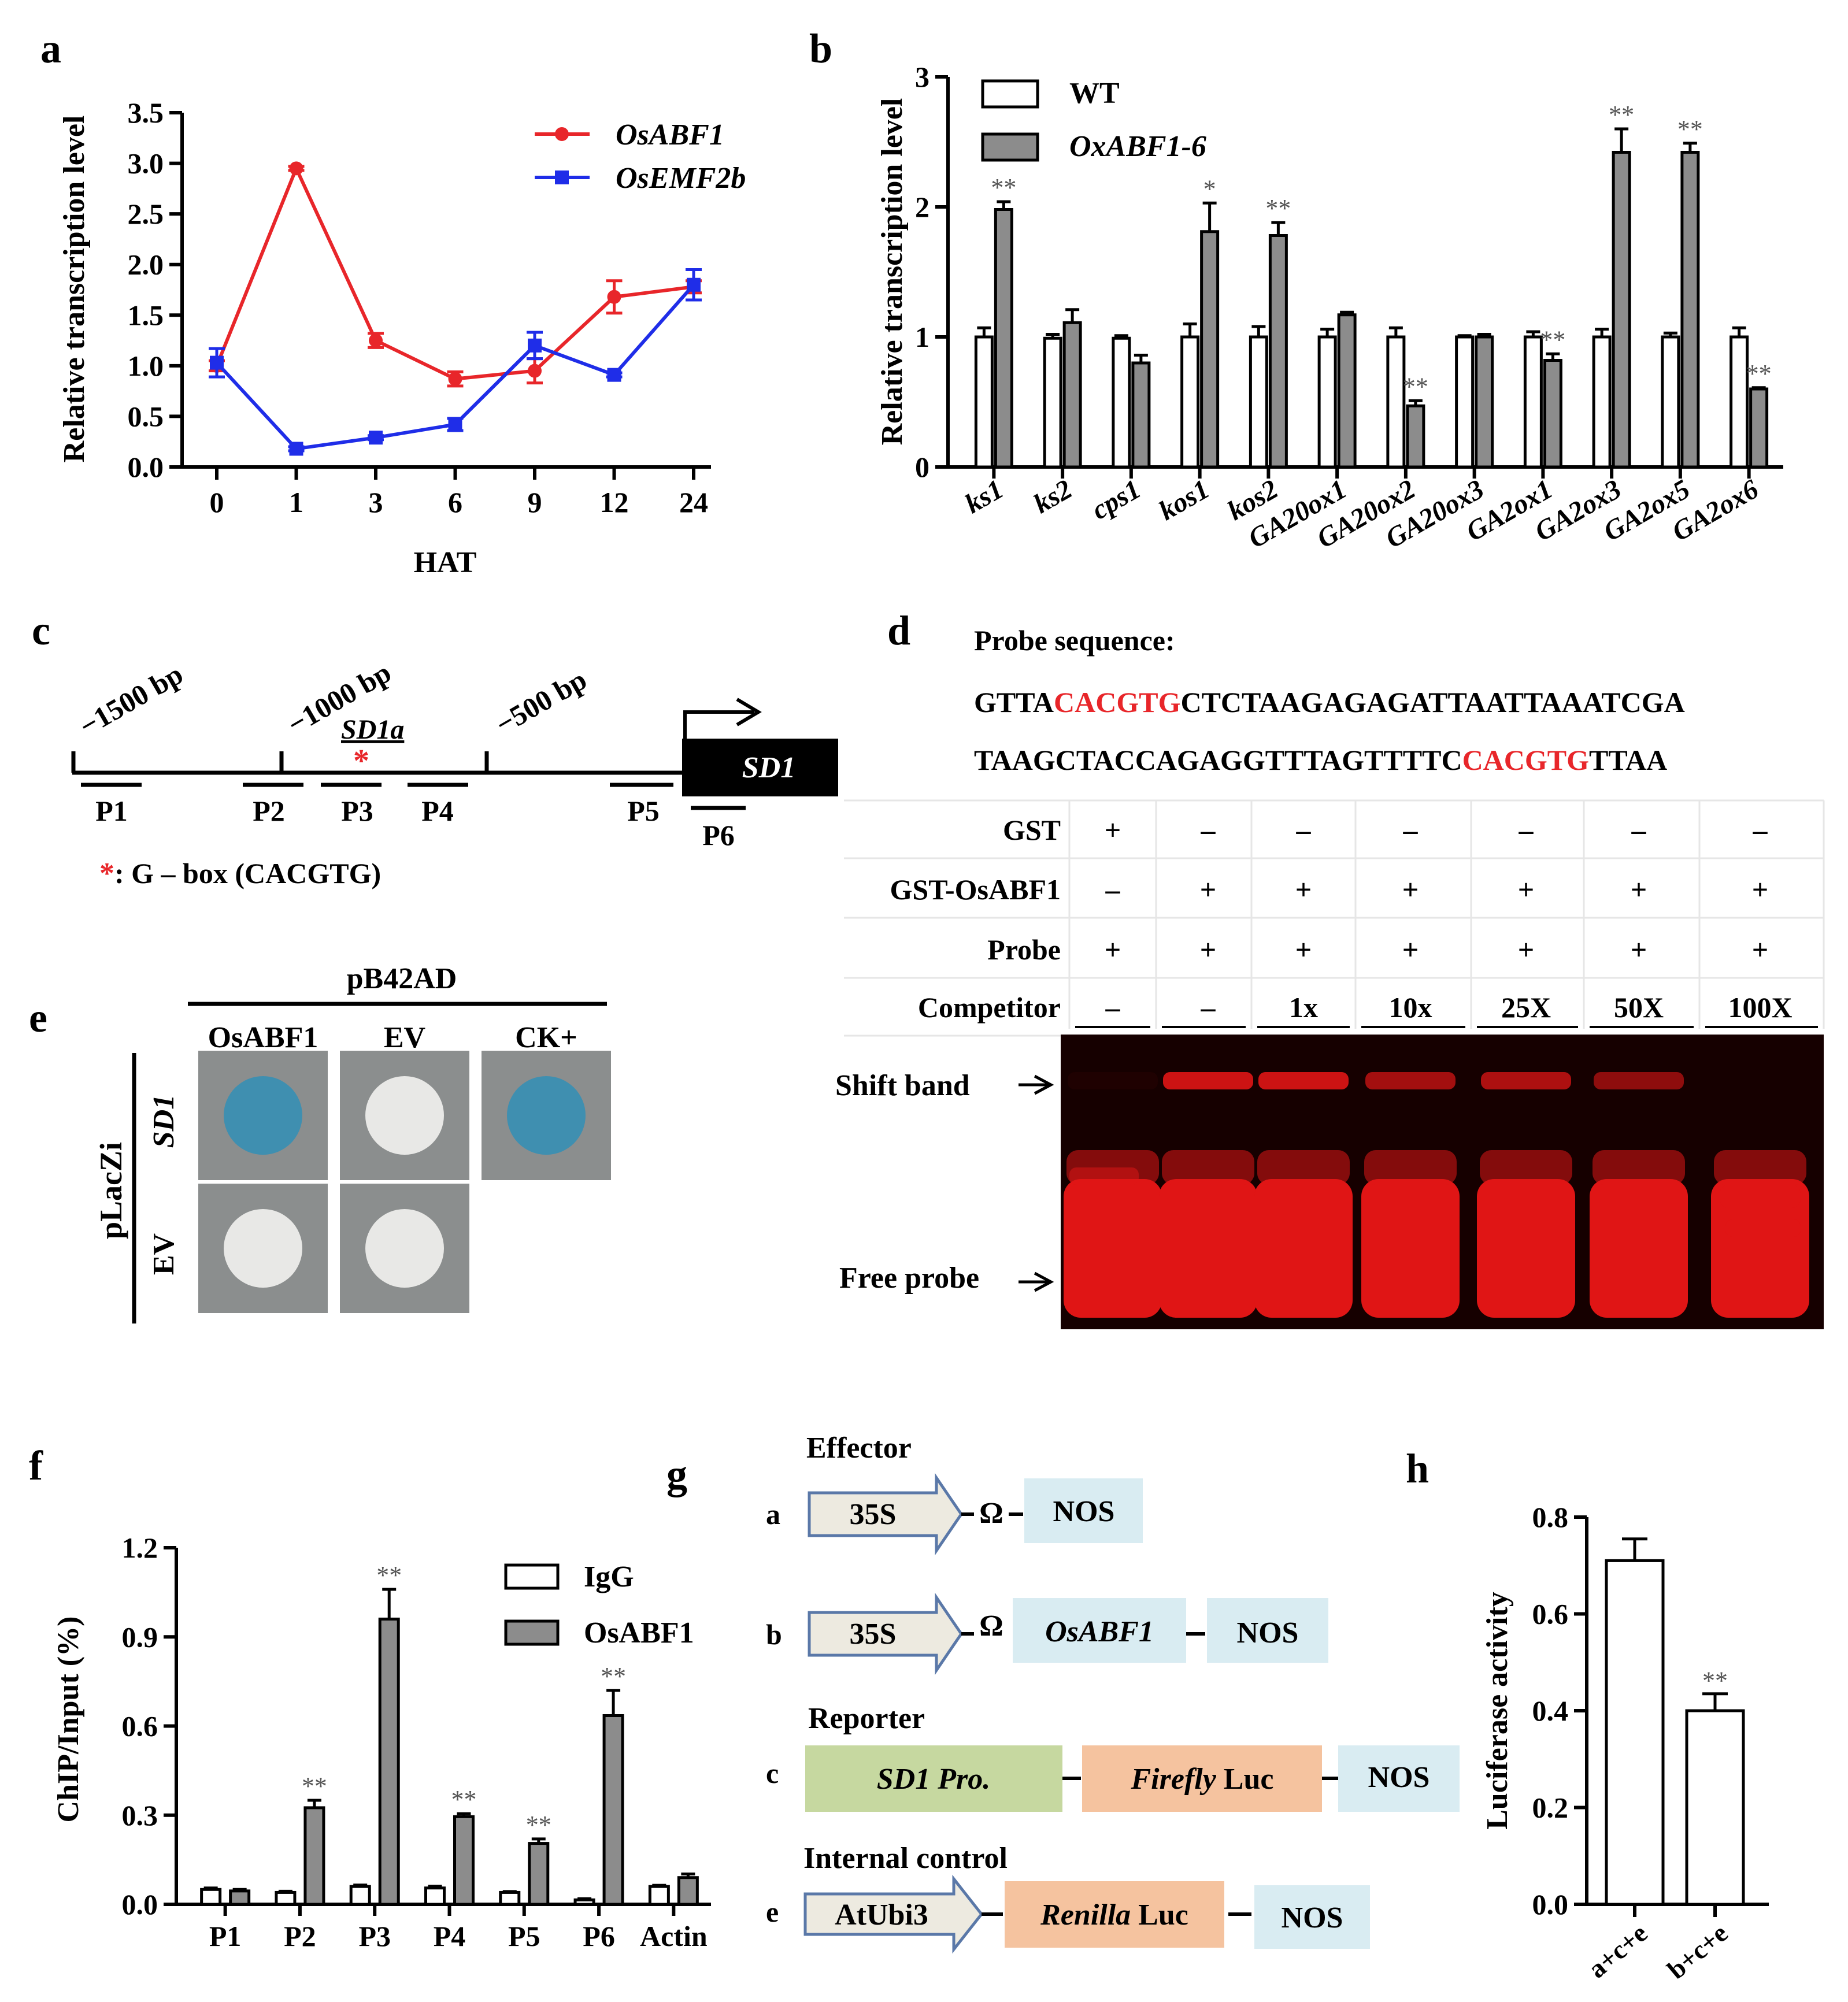 Image resolution: width=1848 pixels, height=2002 pixels. Describe the element at coordinates (984, 497) in the screenshot. I see `b-x-tick-label: ks1` at that location.